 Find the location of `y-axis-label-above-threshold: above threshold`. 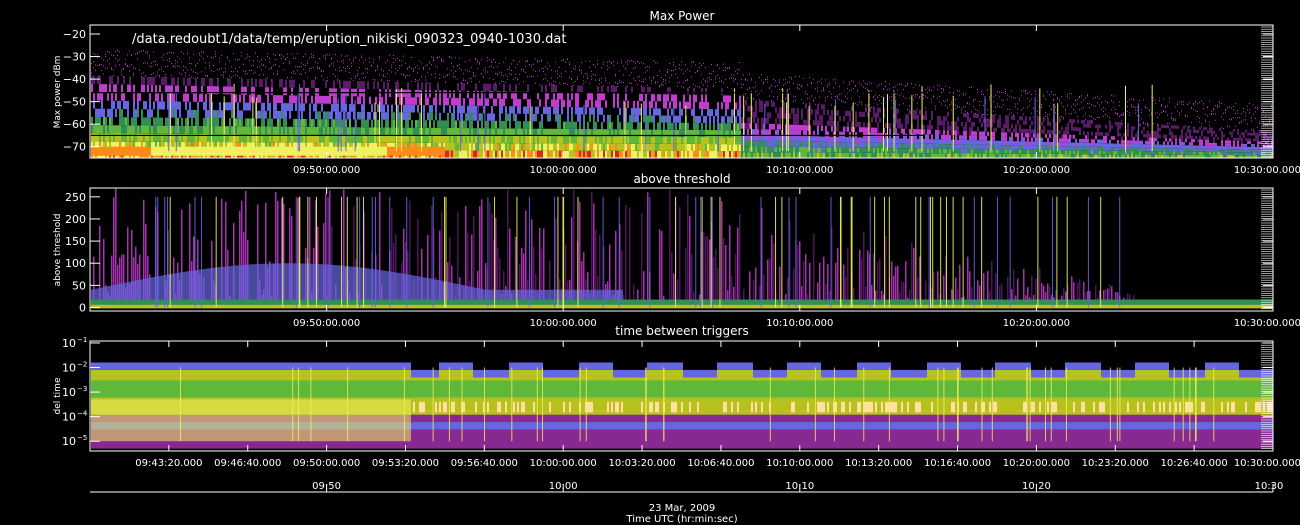

y-axis-label-above-threshold: above threshold is located at coordinates (58, 250).